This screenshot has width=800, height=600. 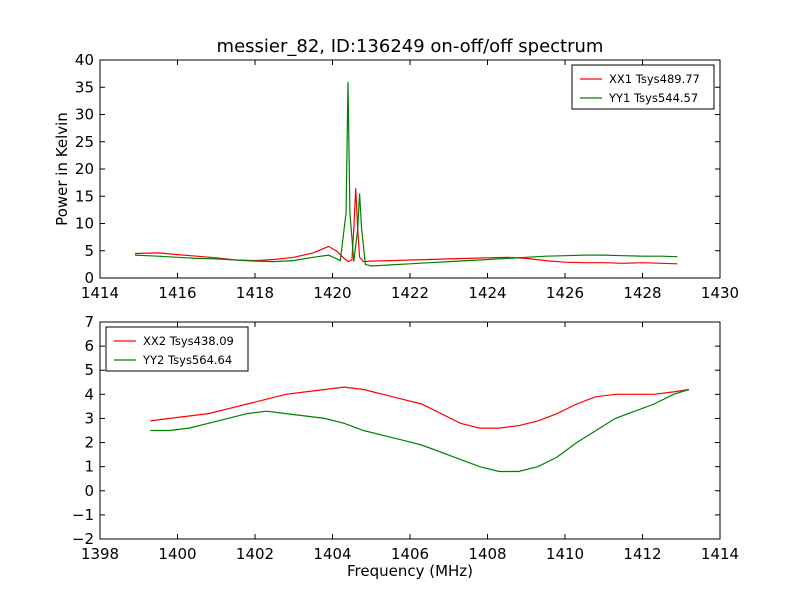 I want to click on legend-entry: XX1 Tsys489.77, so click(x=654, y=79).